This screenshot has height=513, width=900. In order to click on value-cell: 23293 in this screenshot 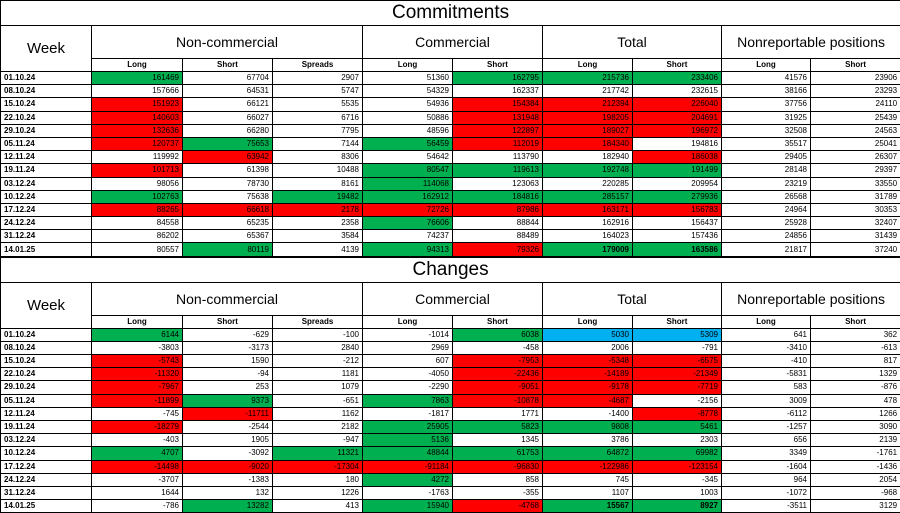, I will do `click(854, 91)`.